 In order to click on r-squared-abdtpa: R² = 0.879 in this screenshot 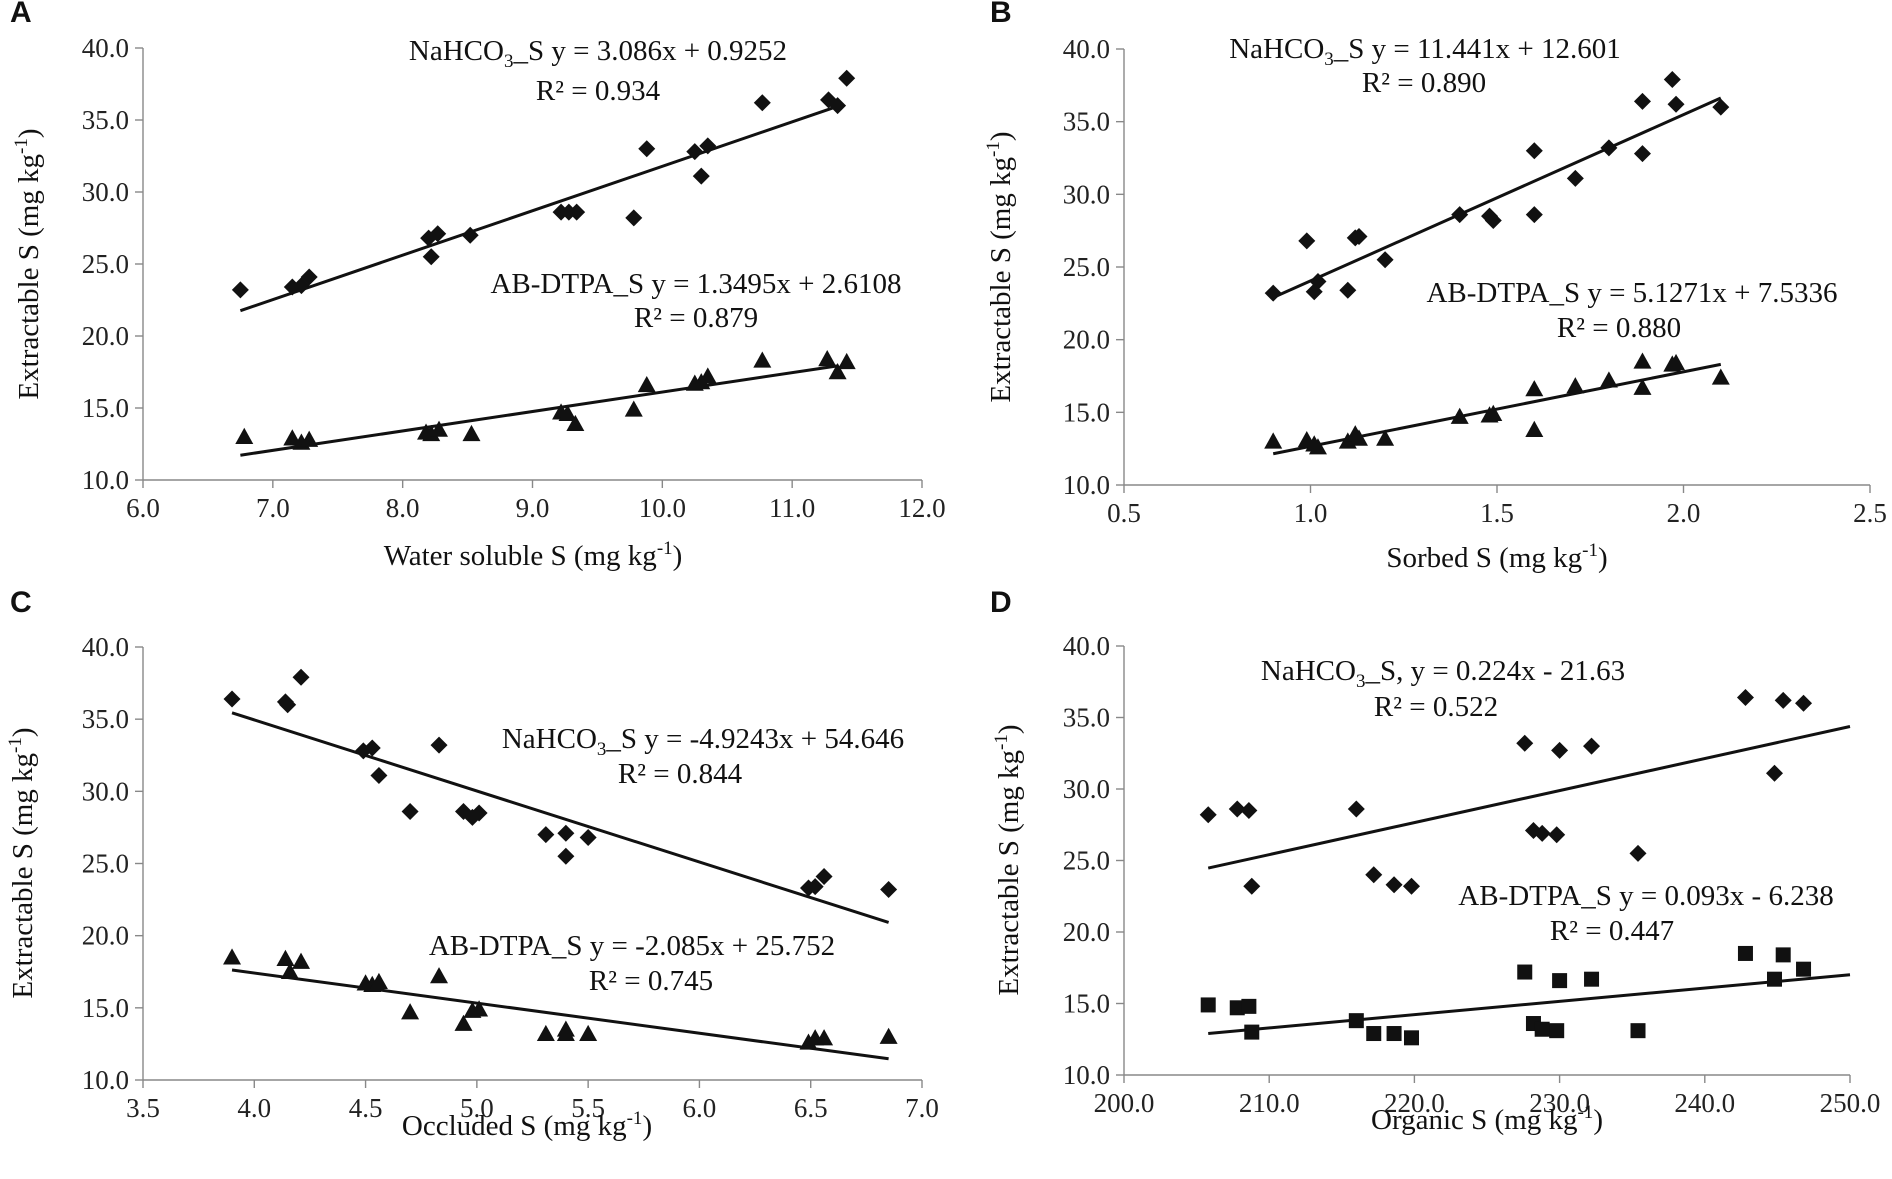, I will do `click(696, 318)`.